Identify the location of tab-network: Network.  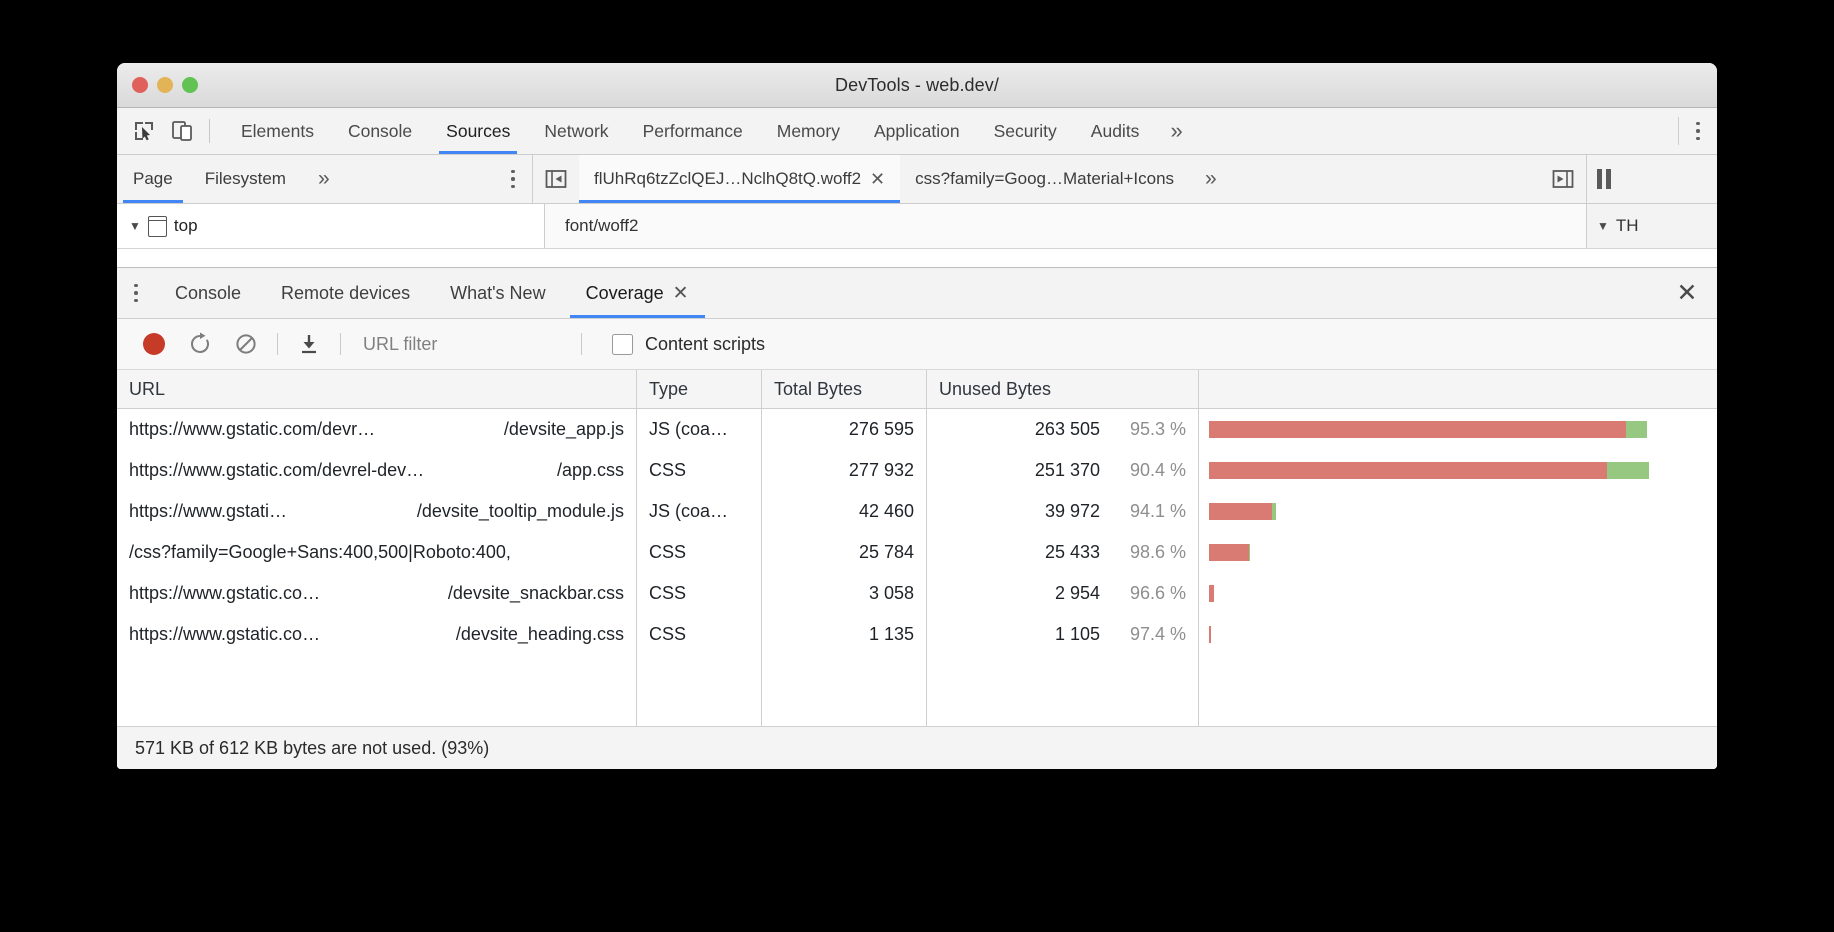
(576, 130).